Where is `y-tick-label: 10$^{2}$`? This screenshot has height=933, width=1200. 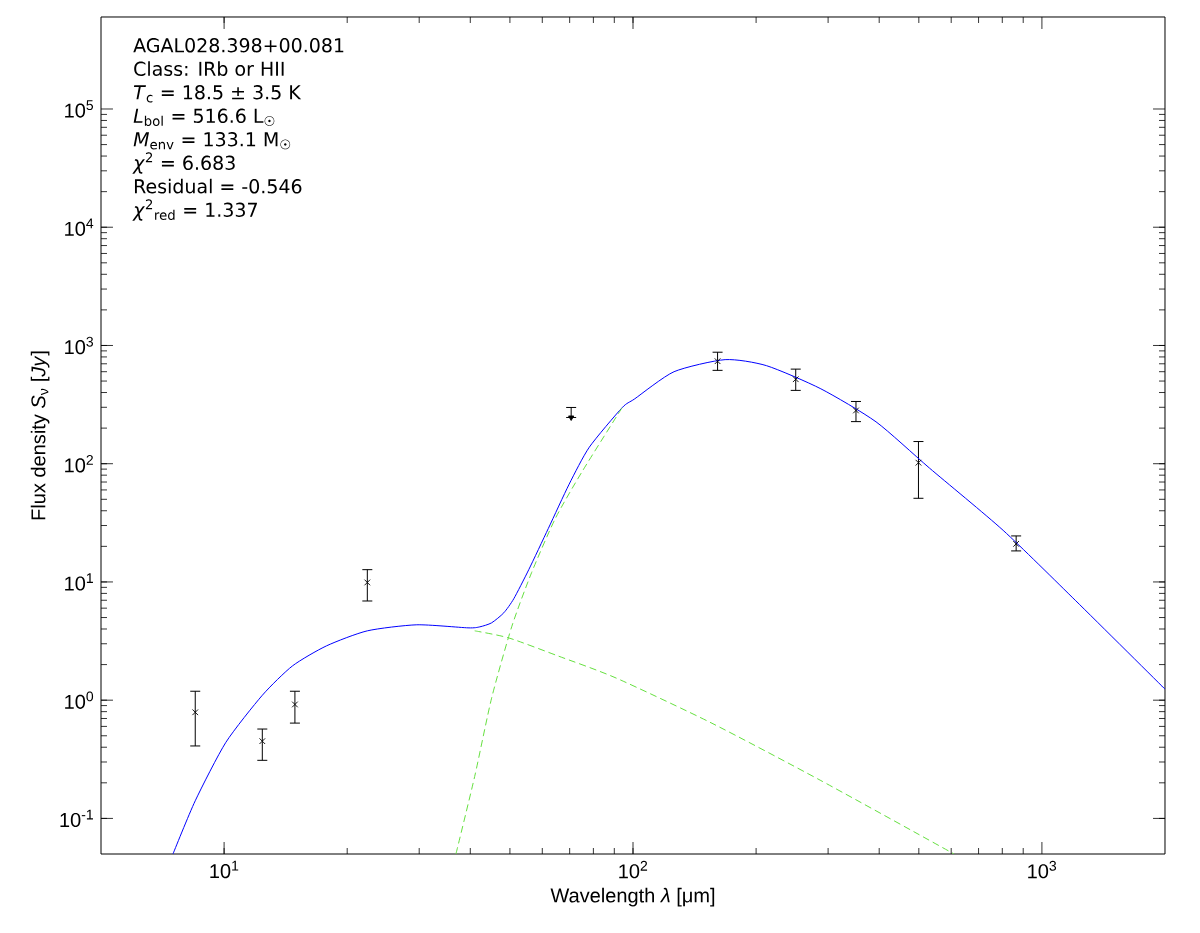
y-tick-label: 10$^{2}$ is located at coordinates (79, 463).